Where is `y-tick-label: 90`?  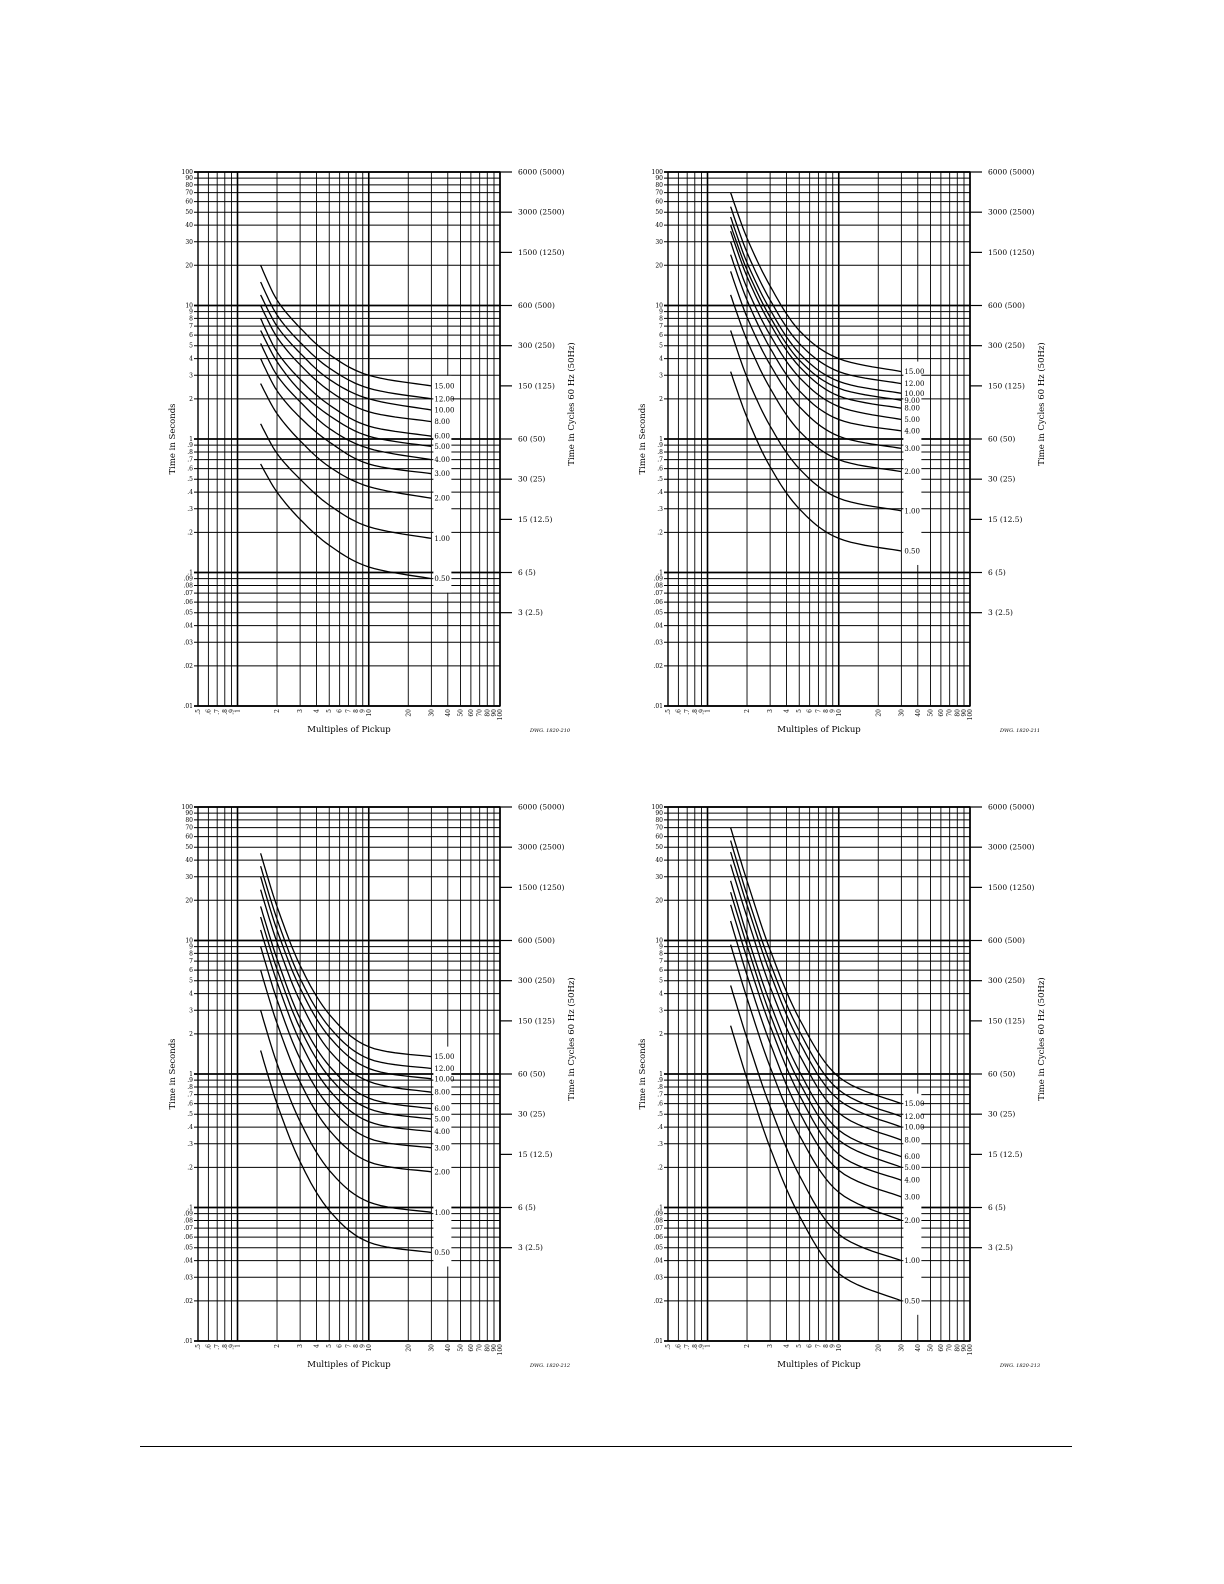
y-tick-label: 90 is located at coordinates (659, 813).